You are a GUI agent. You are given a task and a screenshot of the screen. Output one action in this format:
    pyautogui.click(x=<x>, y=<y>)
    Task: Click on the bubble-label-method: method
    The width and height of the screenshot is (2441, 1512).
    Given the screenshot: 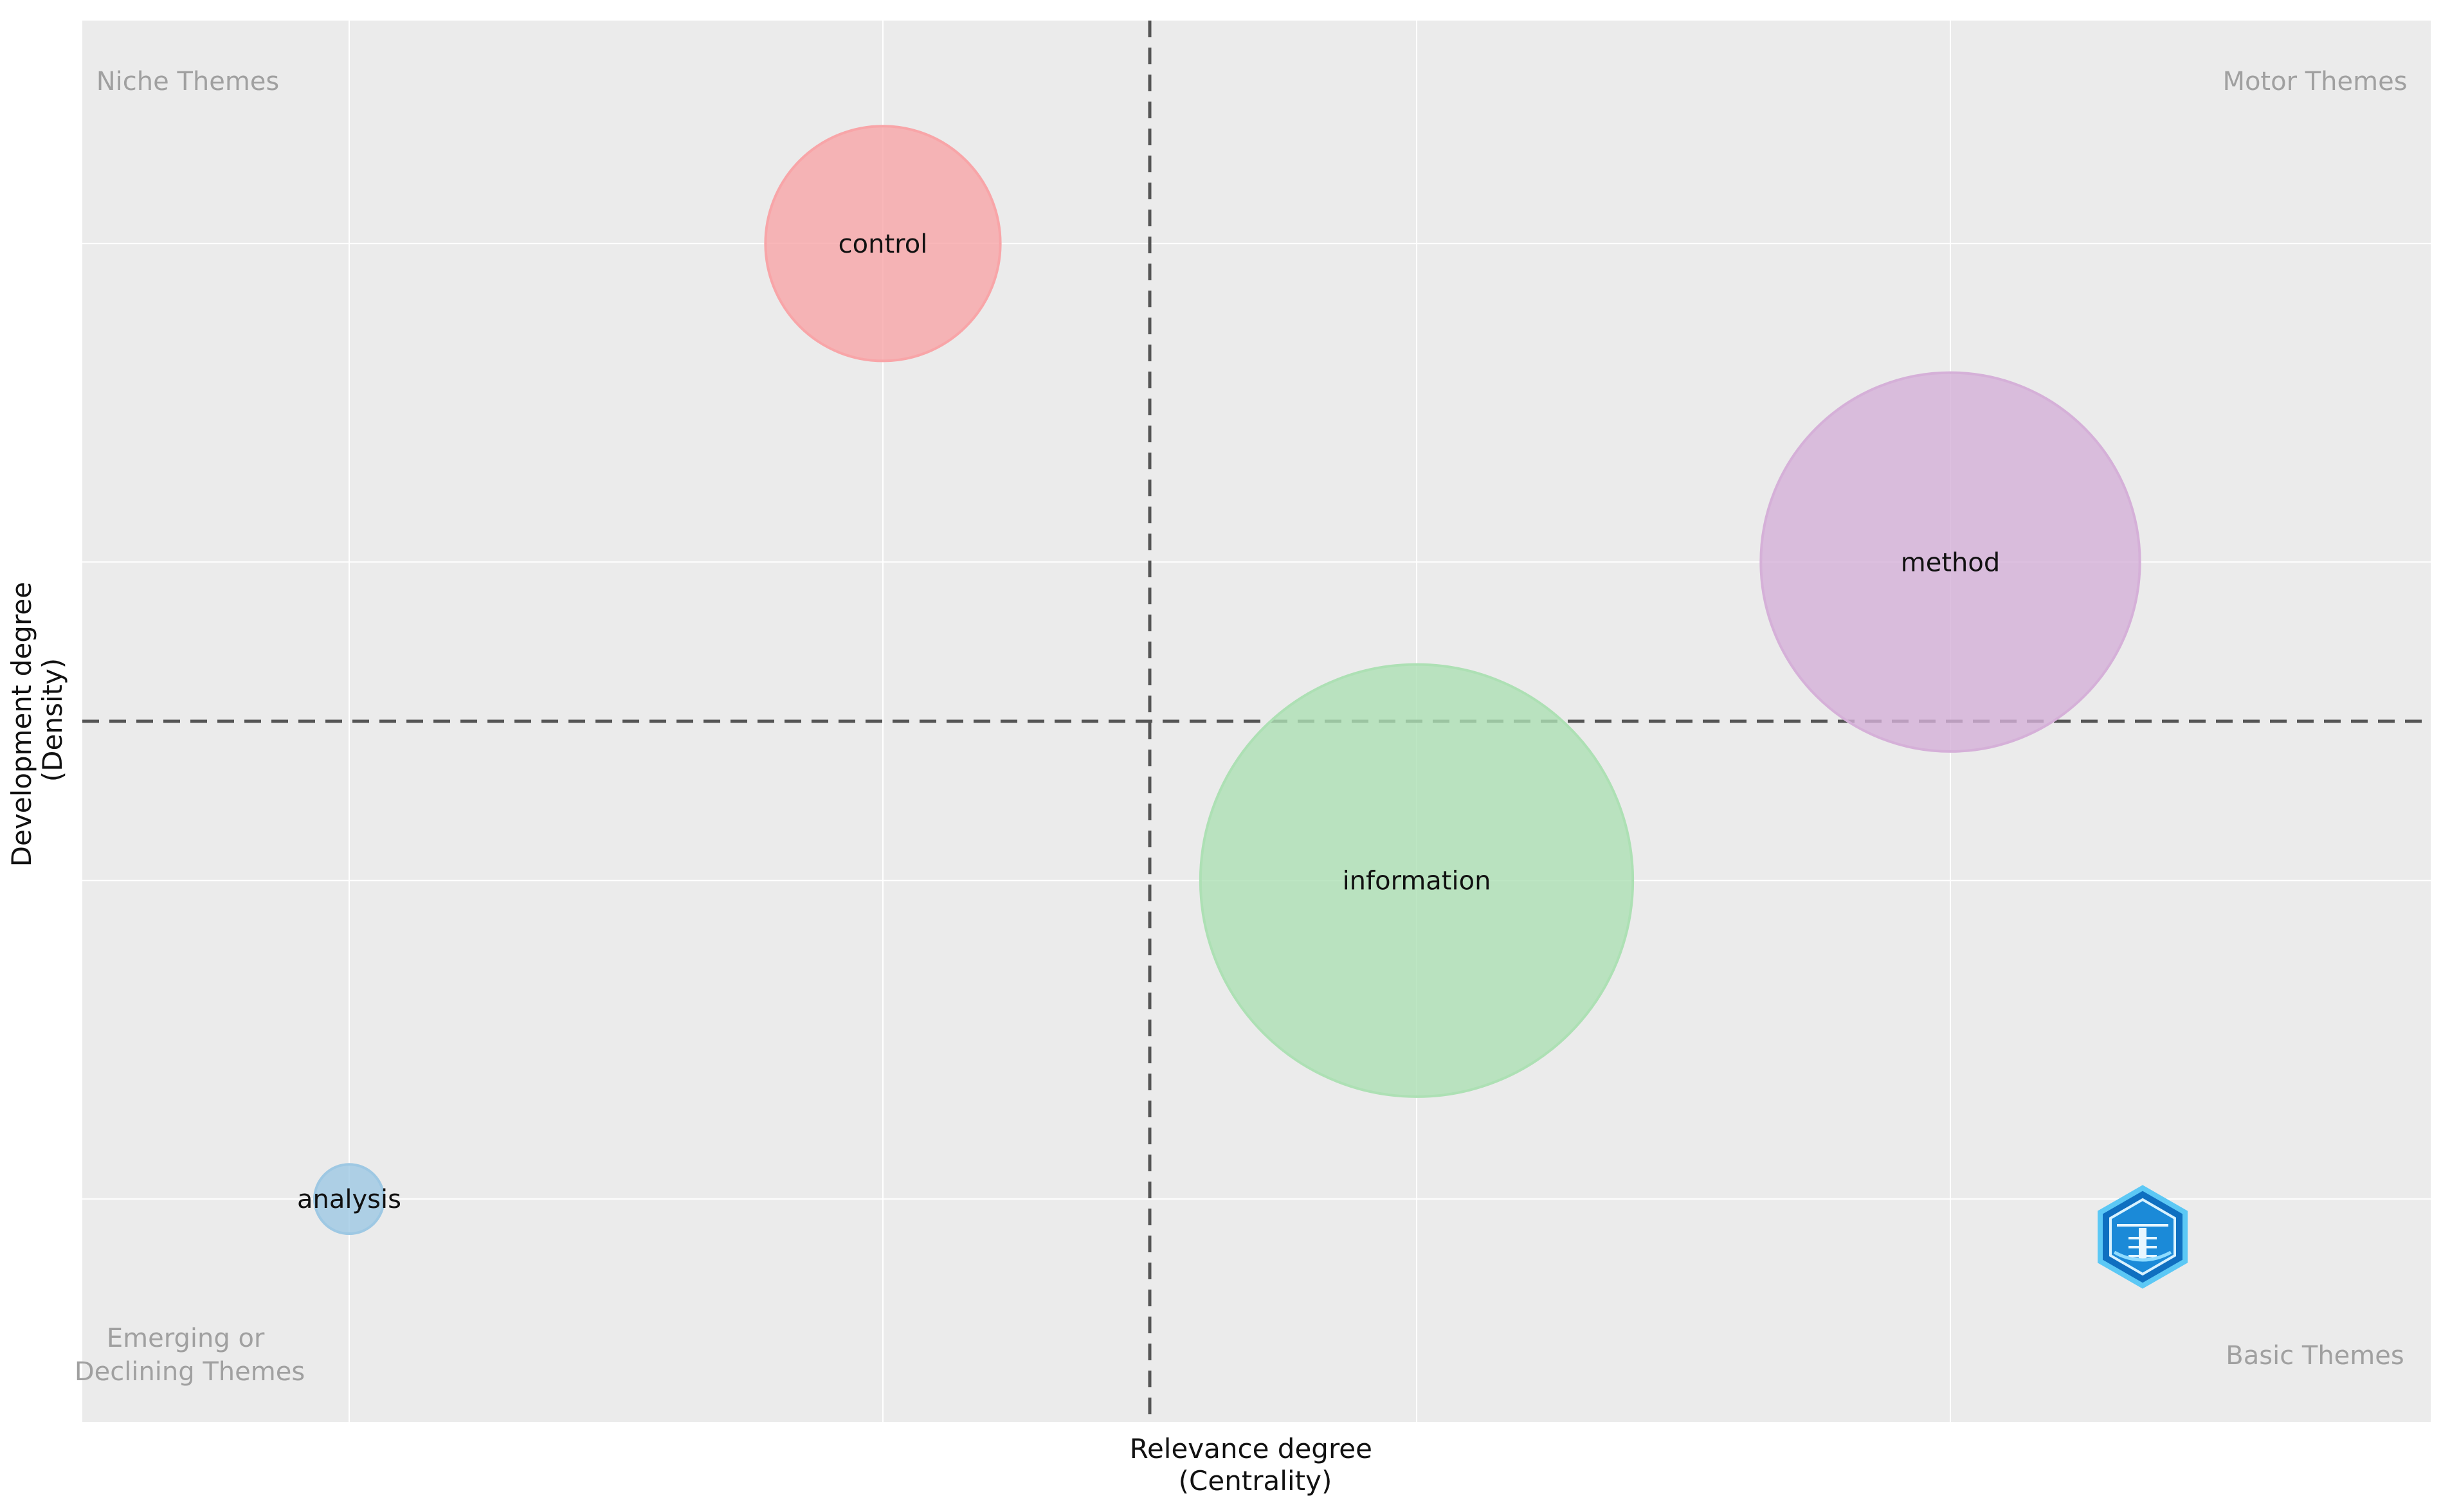 What is the action you would take?
    pyautogui.click(x=1950, y=562)
    